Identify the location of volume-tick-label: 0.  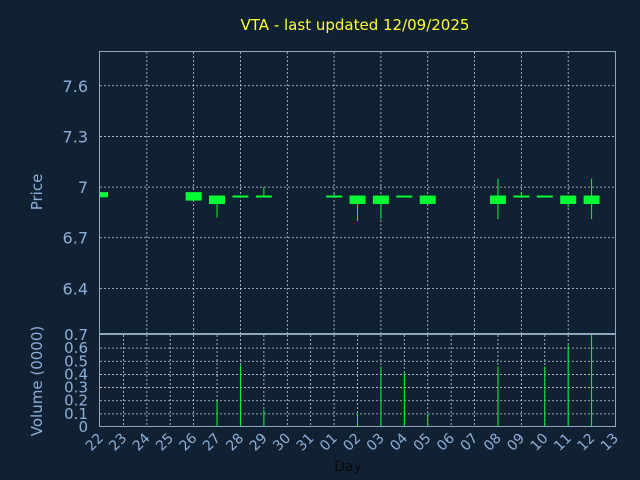
(83, 427).